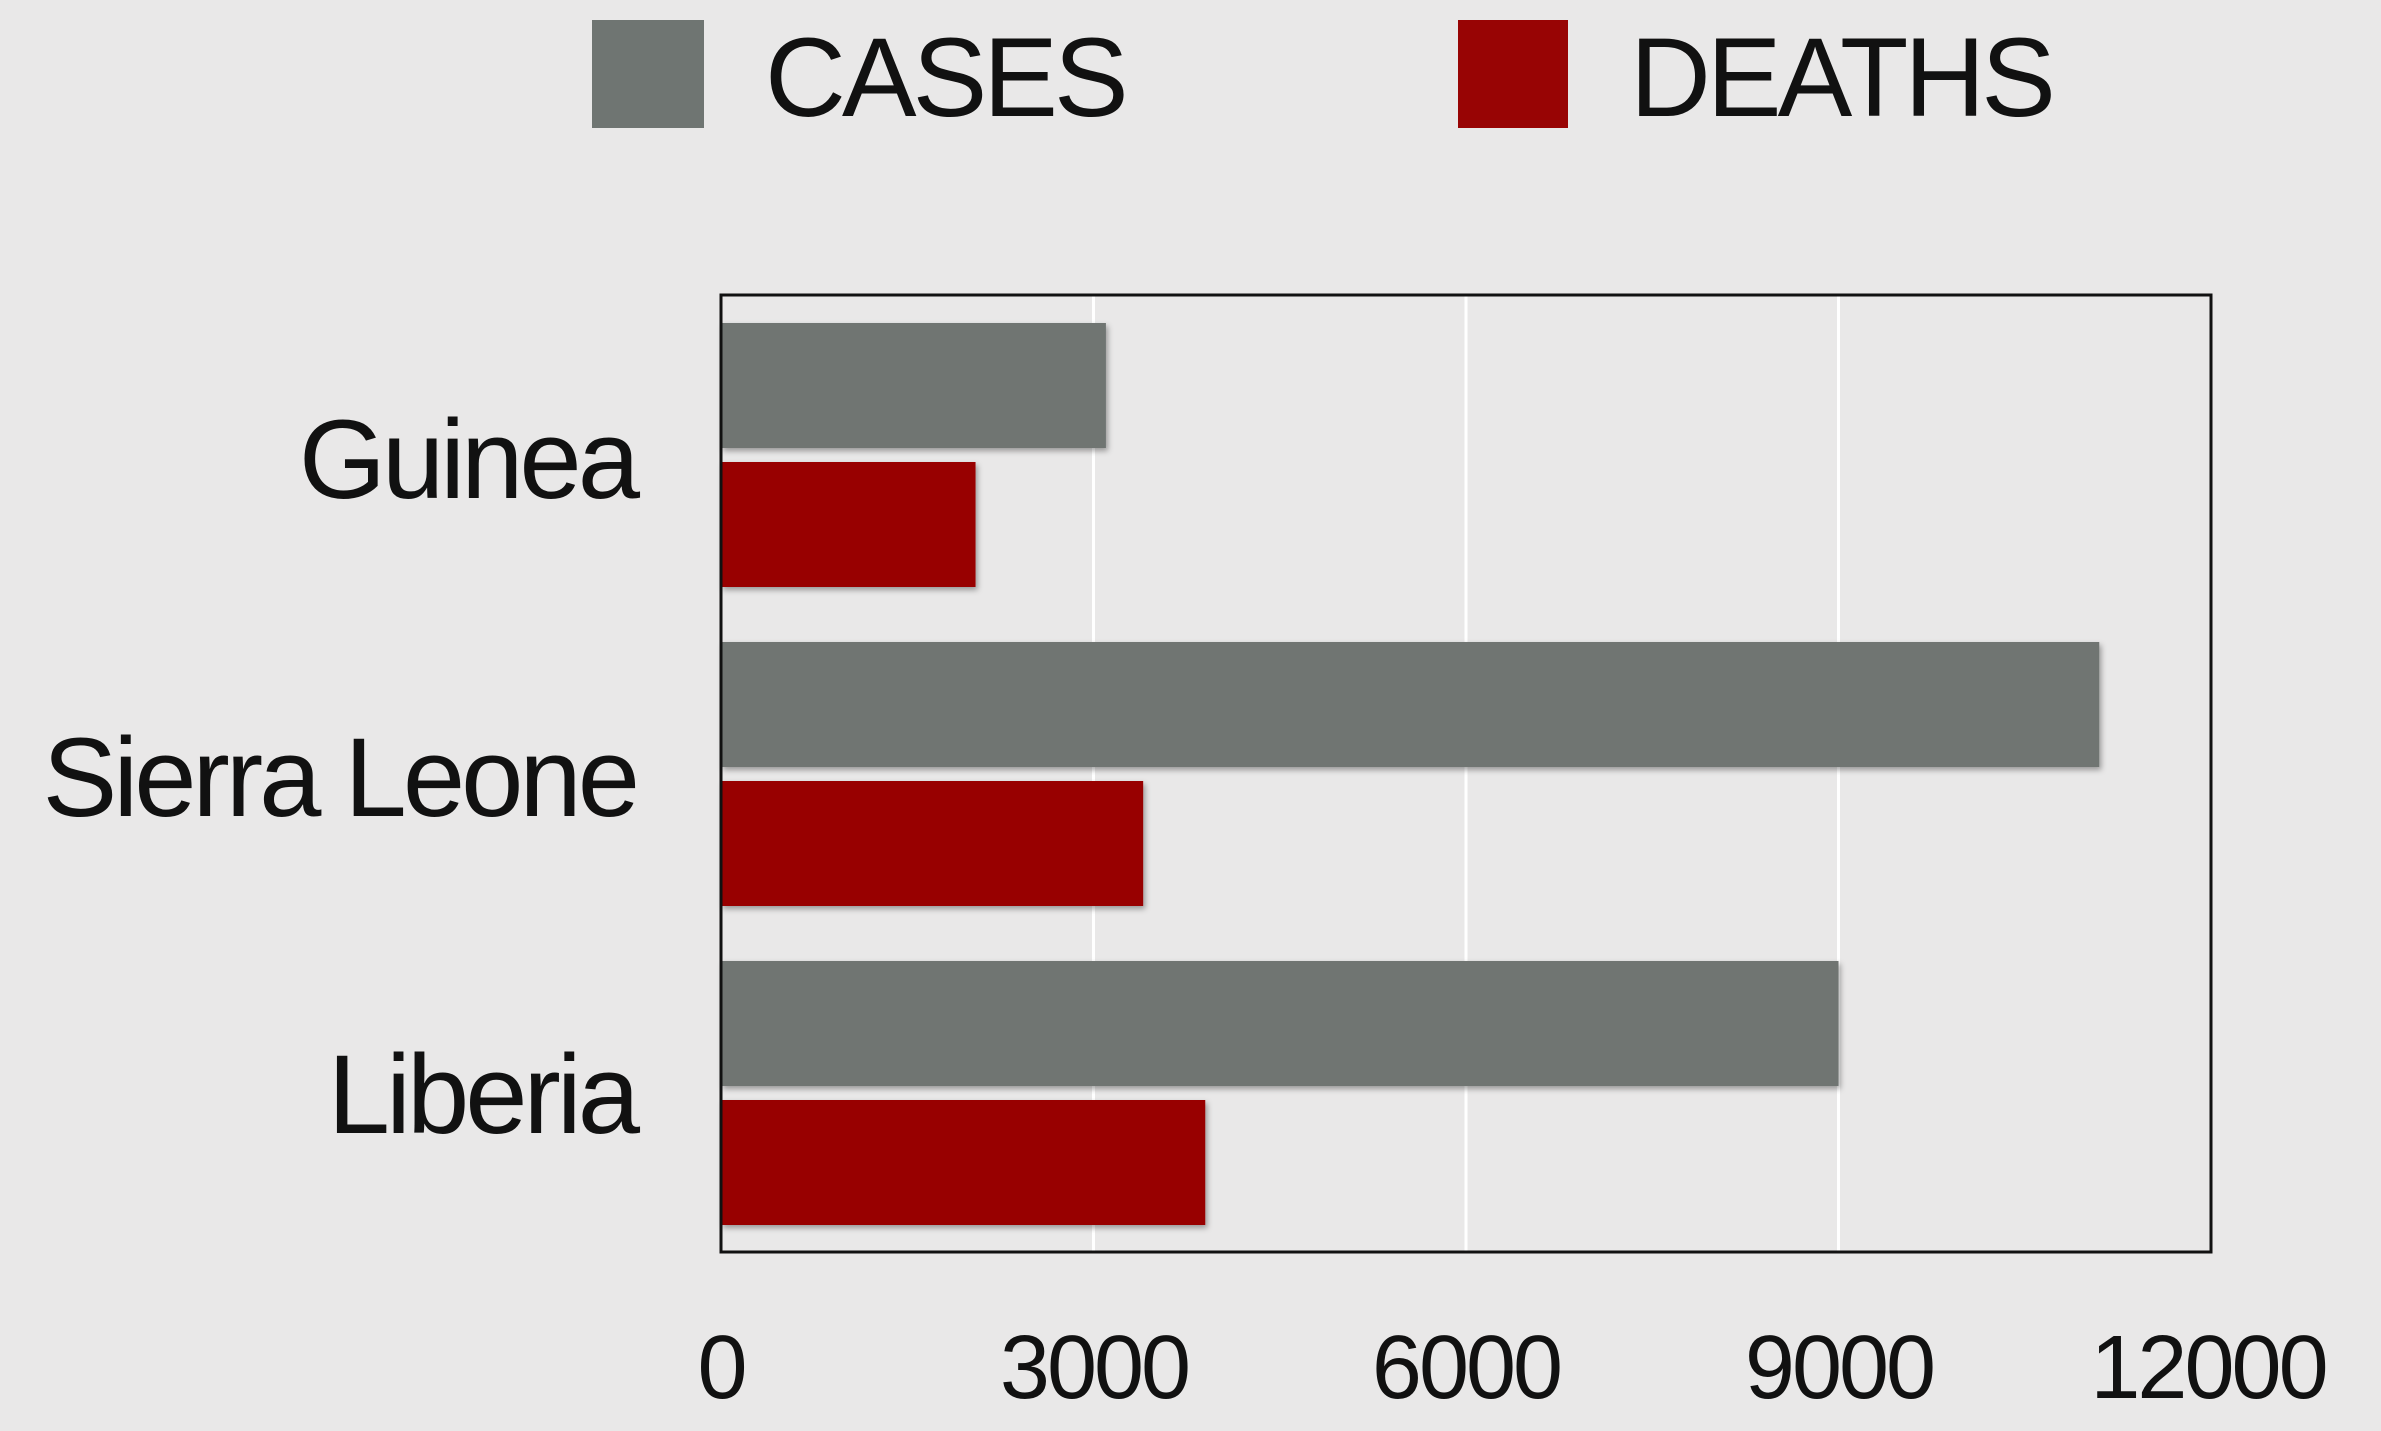 Image resolution: width=2381 pixels, height=1431 pixels. What do you see at coordinates (945, 77) in the screenshot?
I see `legend-label-cases: CASES` at bounding box center [945, 77].